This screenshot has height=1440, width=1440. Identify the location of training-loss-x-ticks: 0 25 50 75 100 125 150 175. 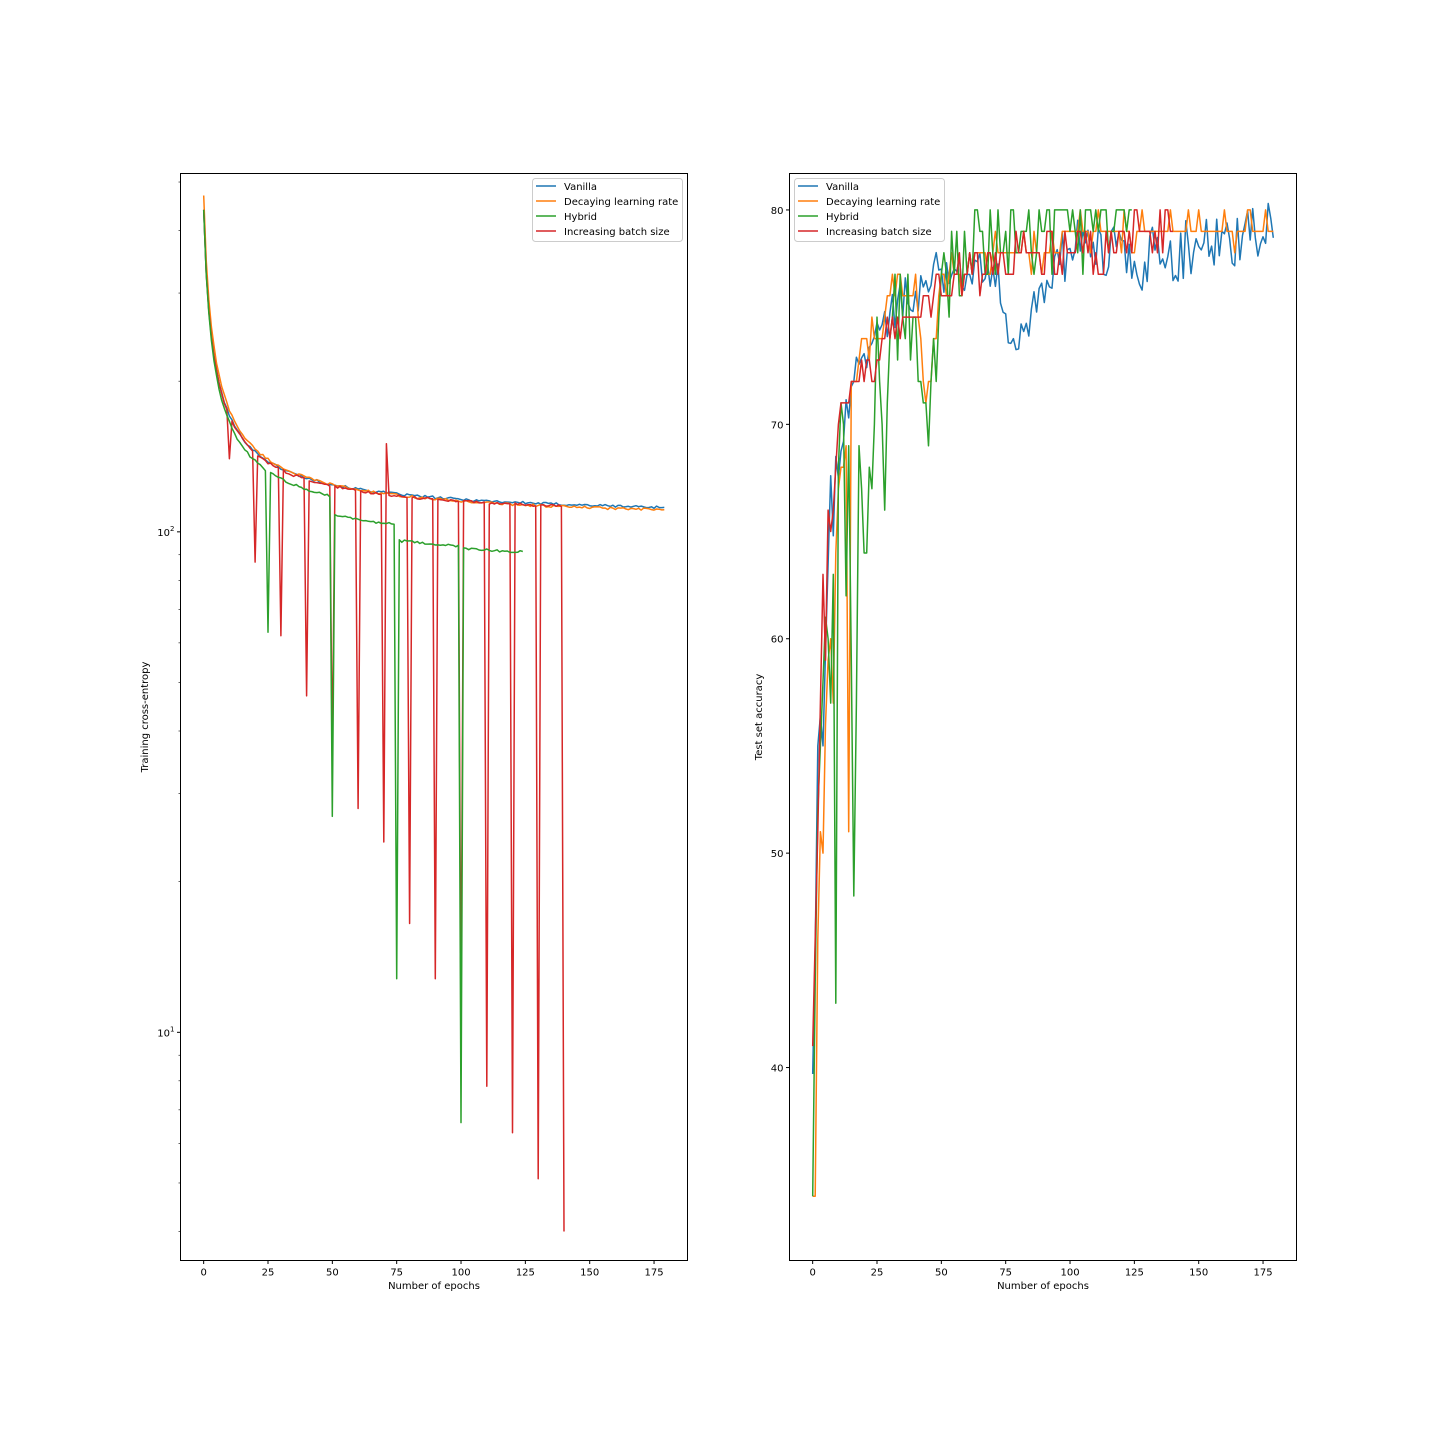
(432, 1269).